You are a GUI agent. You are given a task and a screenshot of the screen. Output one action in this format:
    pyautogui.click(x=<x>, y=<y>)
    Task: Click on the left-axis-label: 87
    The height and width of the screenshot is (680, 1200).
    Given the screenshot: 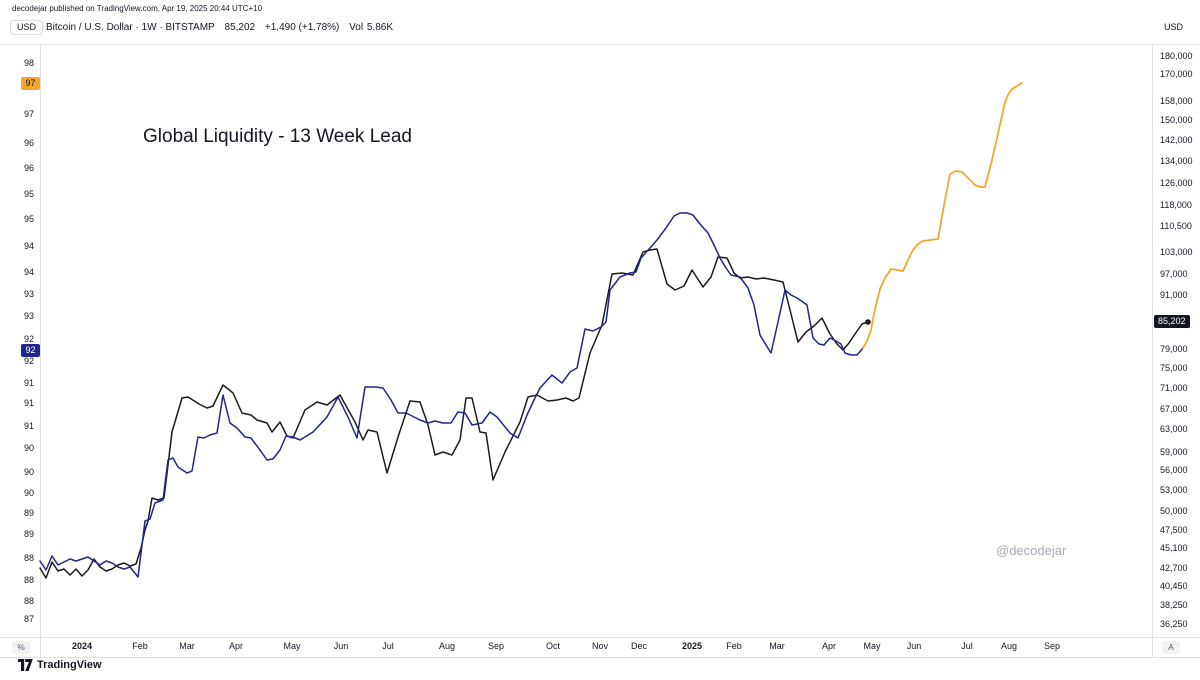 What is the action you would take?
    pyautogui.click(x=28, y=619)
    